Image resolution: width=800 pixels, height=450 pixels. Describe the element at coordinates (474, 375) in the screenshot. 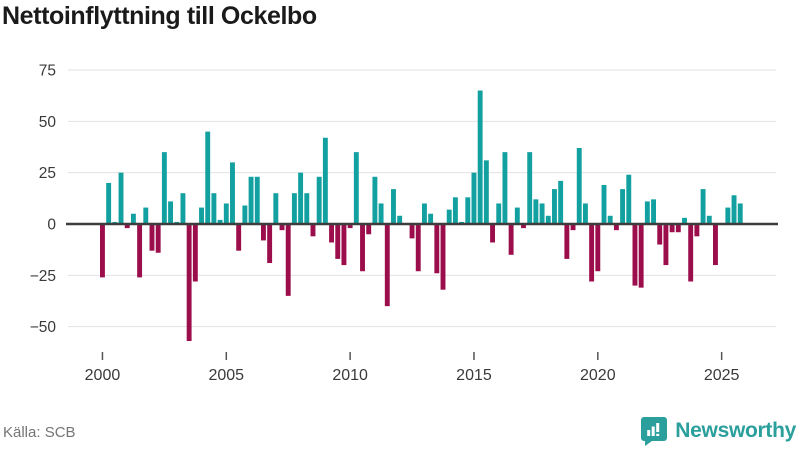

I see `x-axis-tick-label: 2015` at that location.